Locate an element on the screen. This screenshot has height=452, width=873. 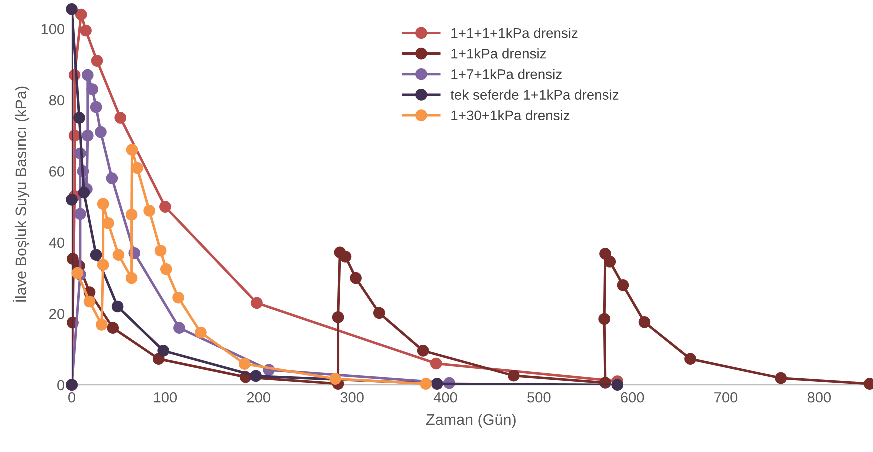
y-tick-label: 100 is located at coordinates (53, 29).